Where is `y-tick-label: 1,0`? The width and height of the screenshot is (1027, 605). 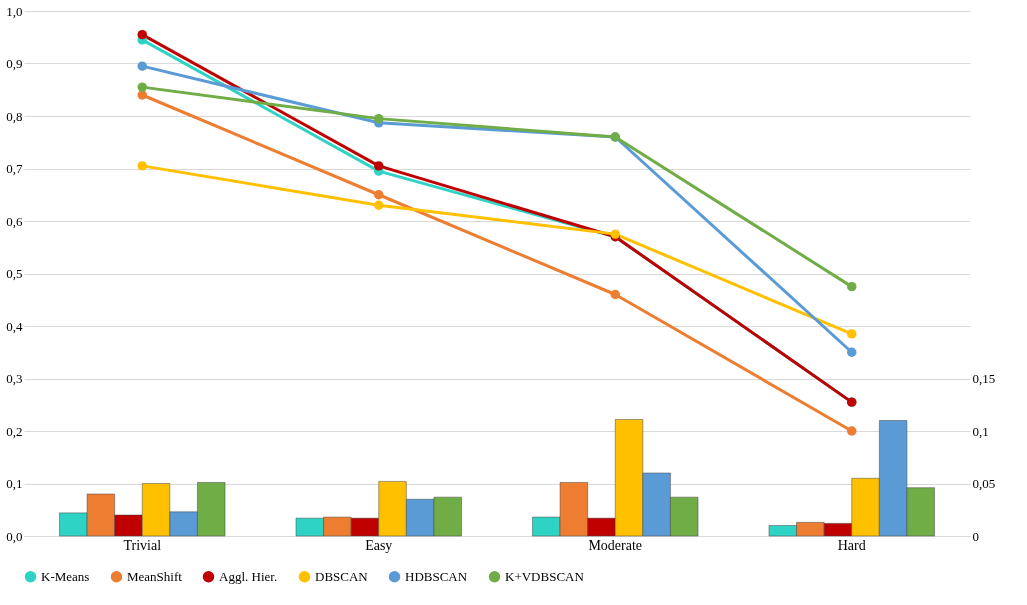 y-tick-label: 1,0 is located at coordinates (14, 11).